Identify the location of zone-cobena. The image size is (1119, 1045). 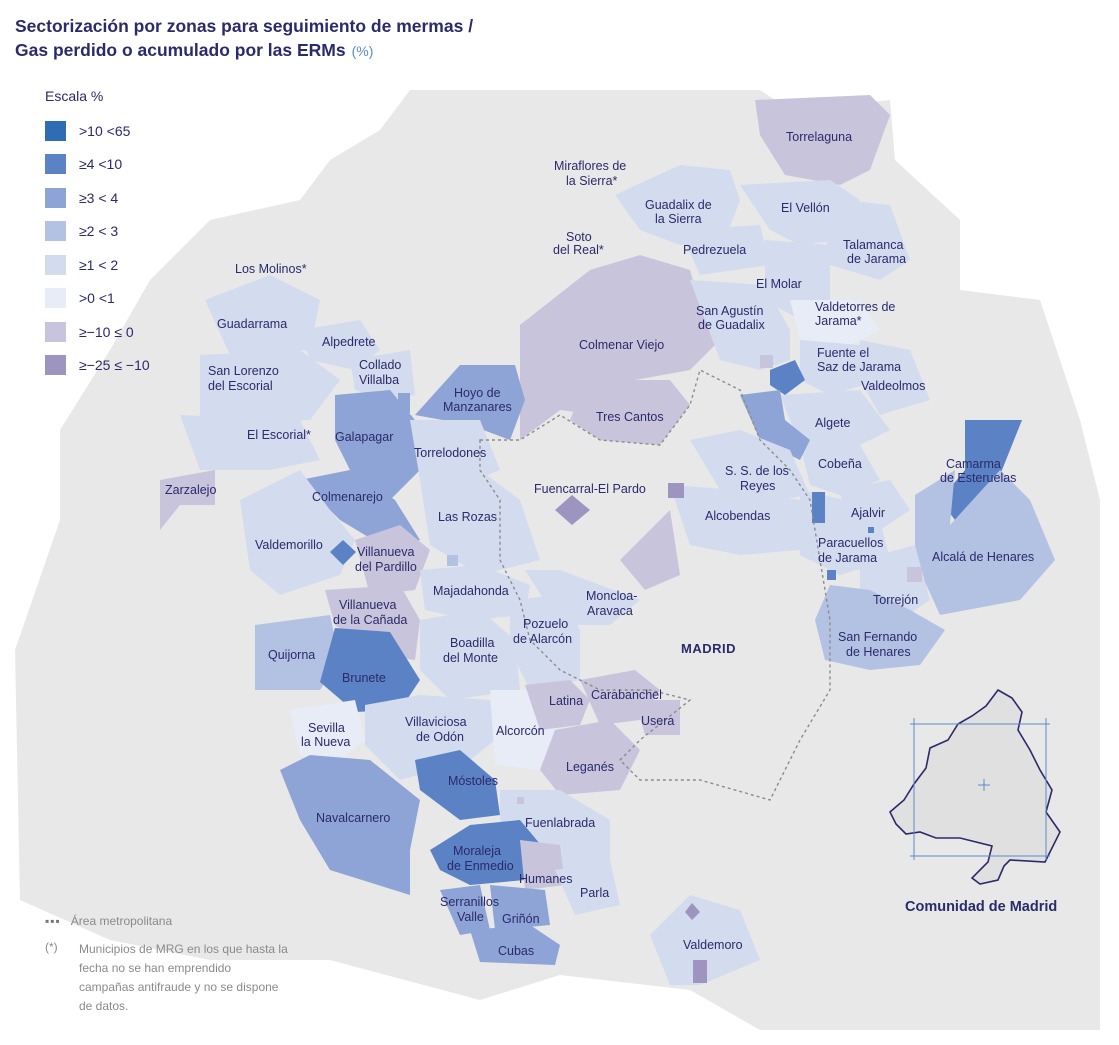
(840, 470).